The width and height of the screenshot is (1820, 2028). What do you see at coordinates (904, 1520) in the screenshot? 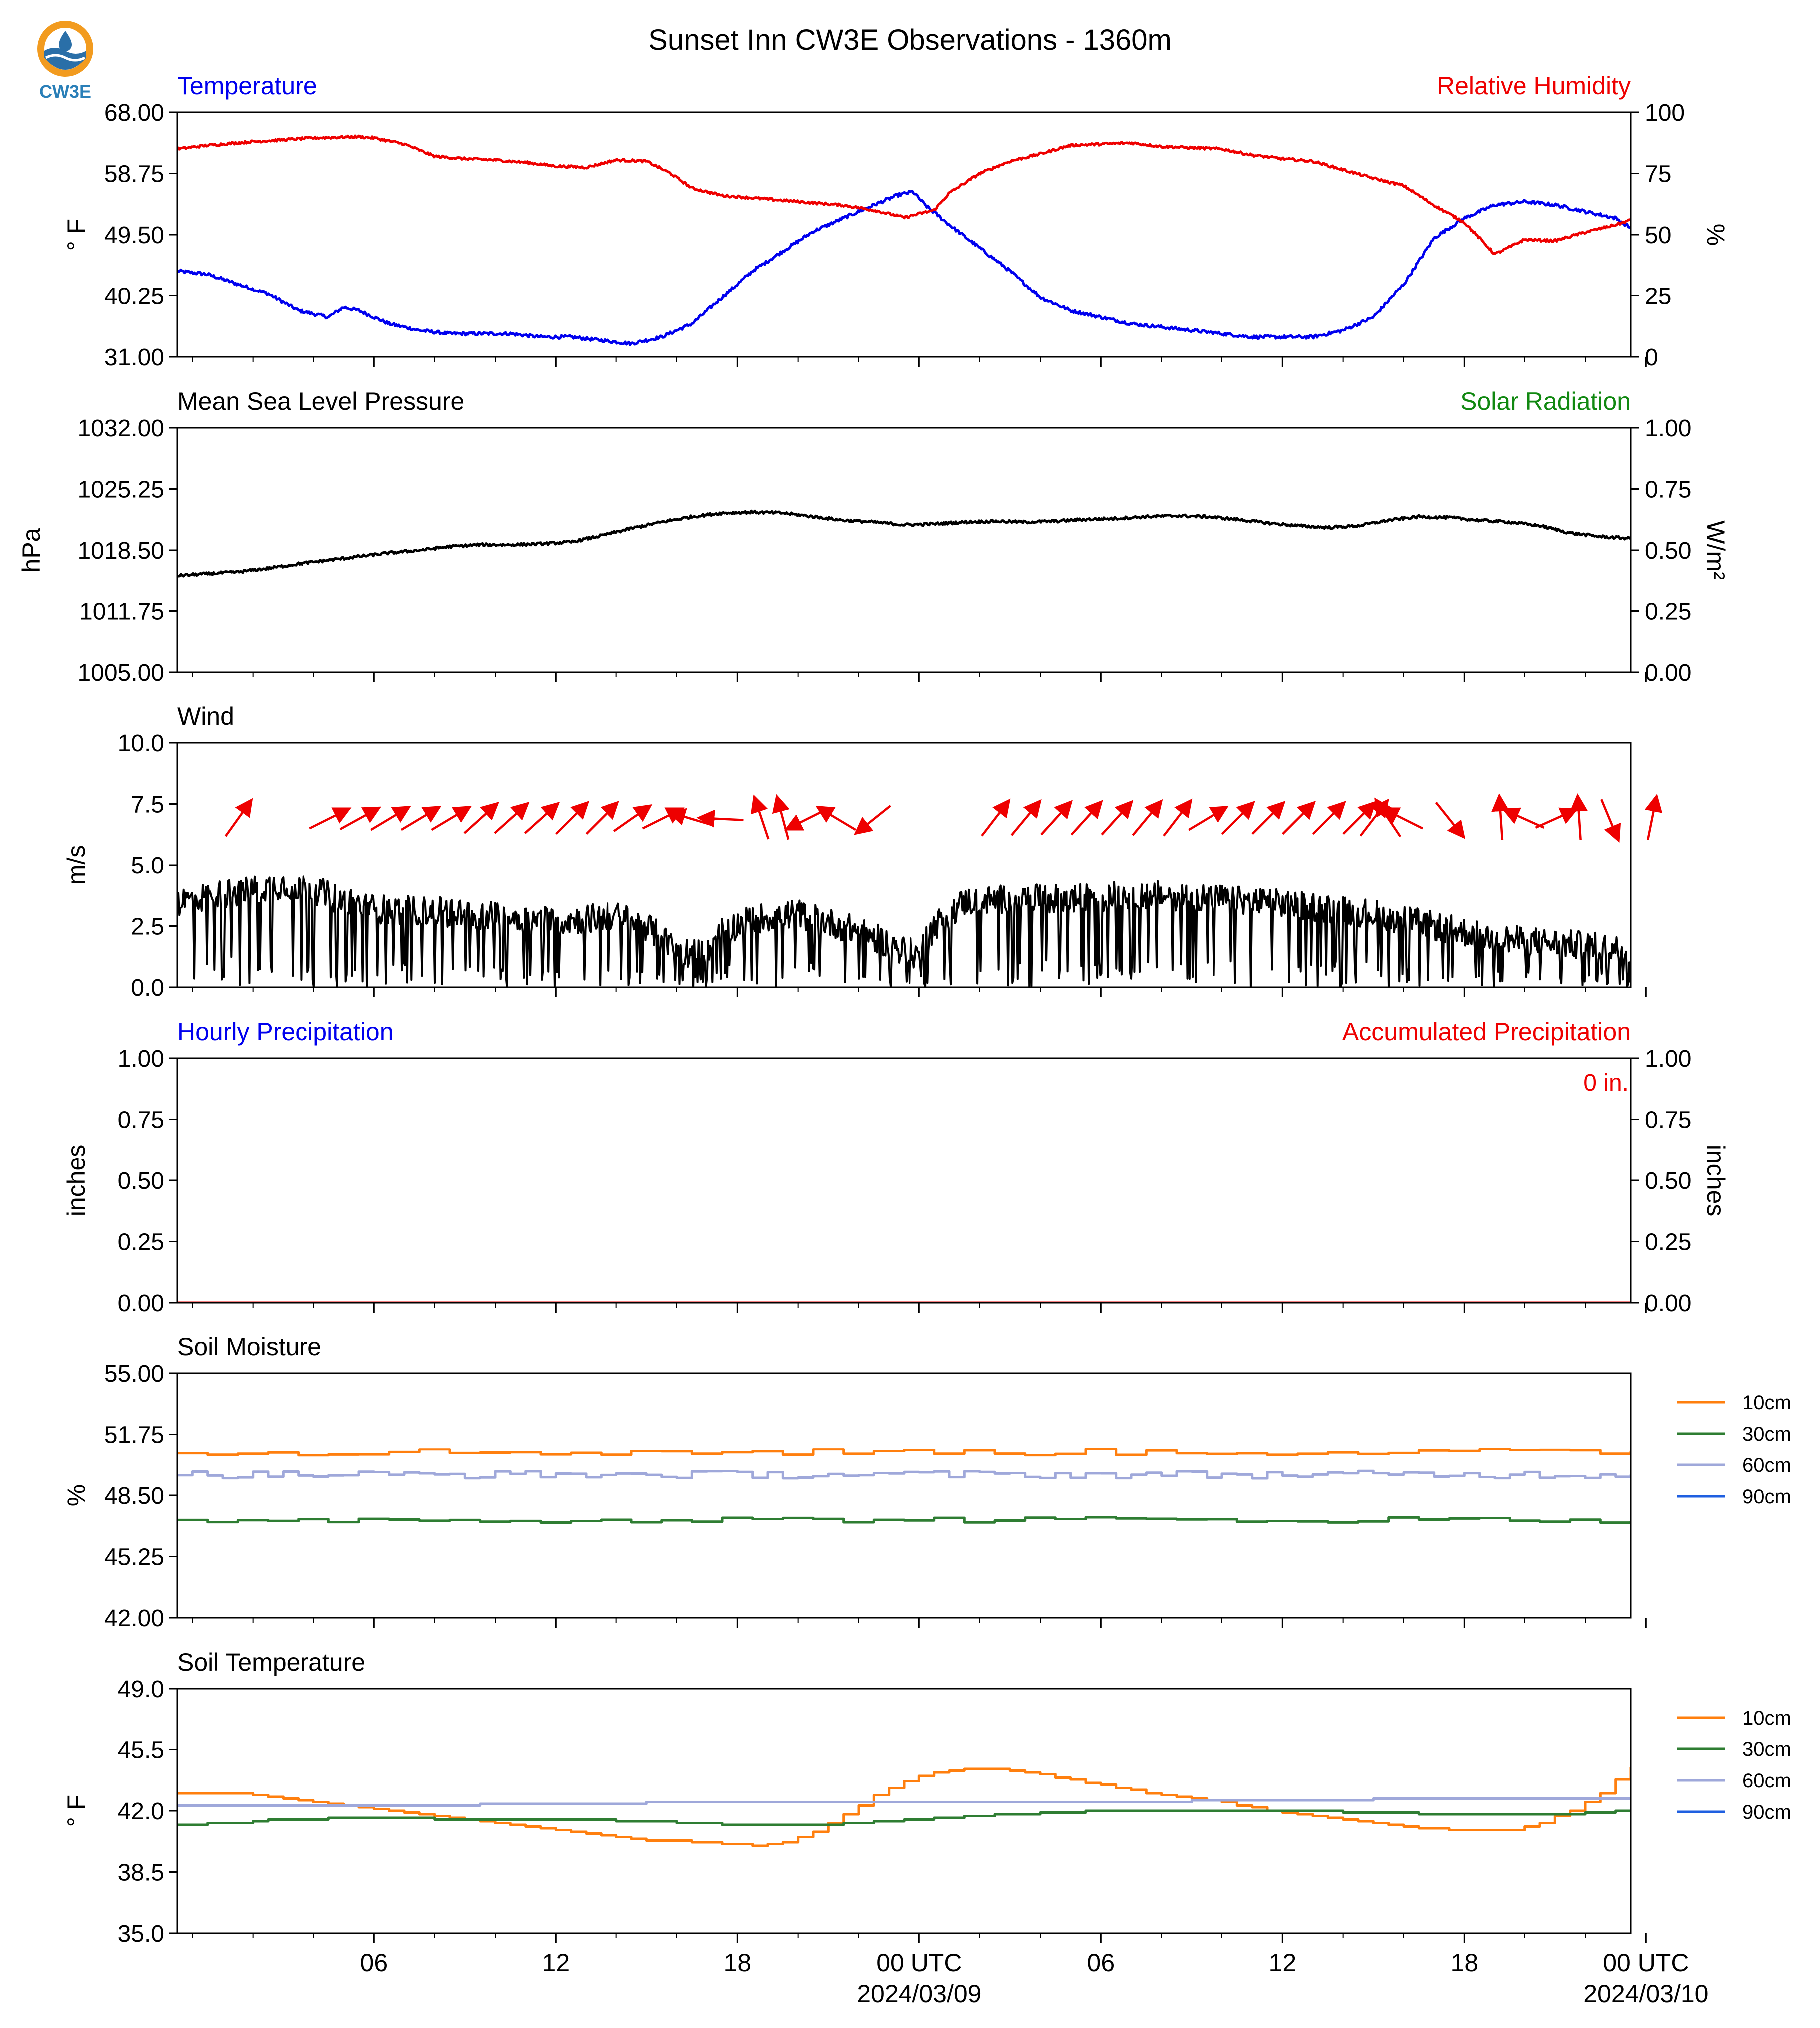
I see `series-line-30cm` at bounding box center [904, 1520].